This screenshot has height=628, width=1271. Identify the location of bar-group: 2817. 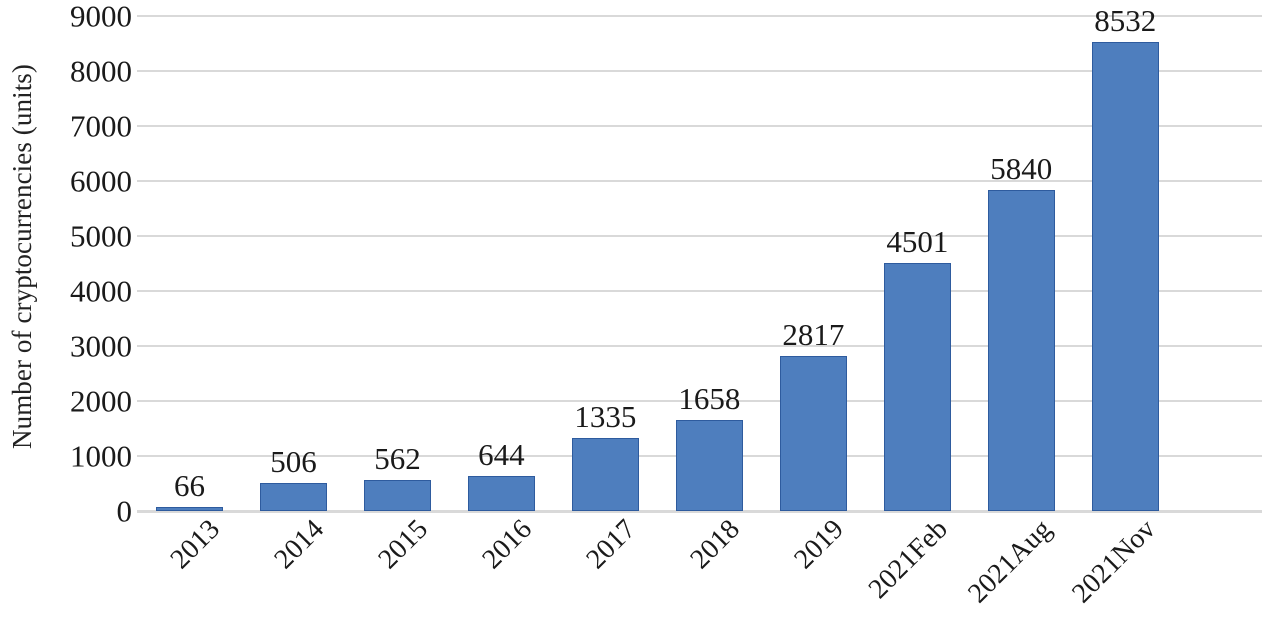
(813, 263).